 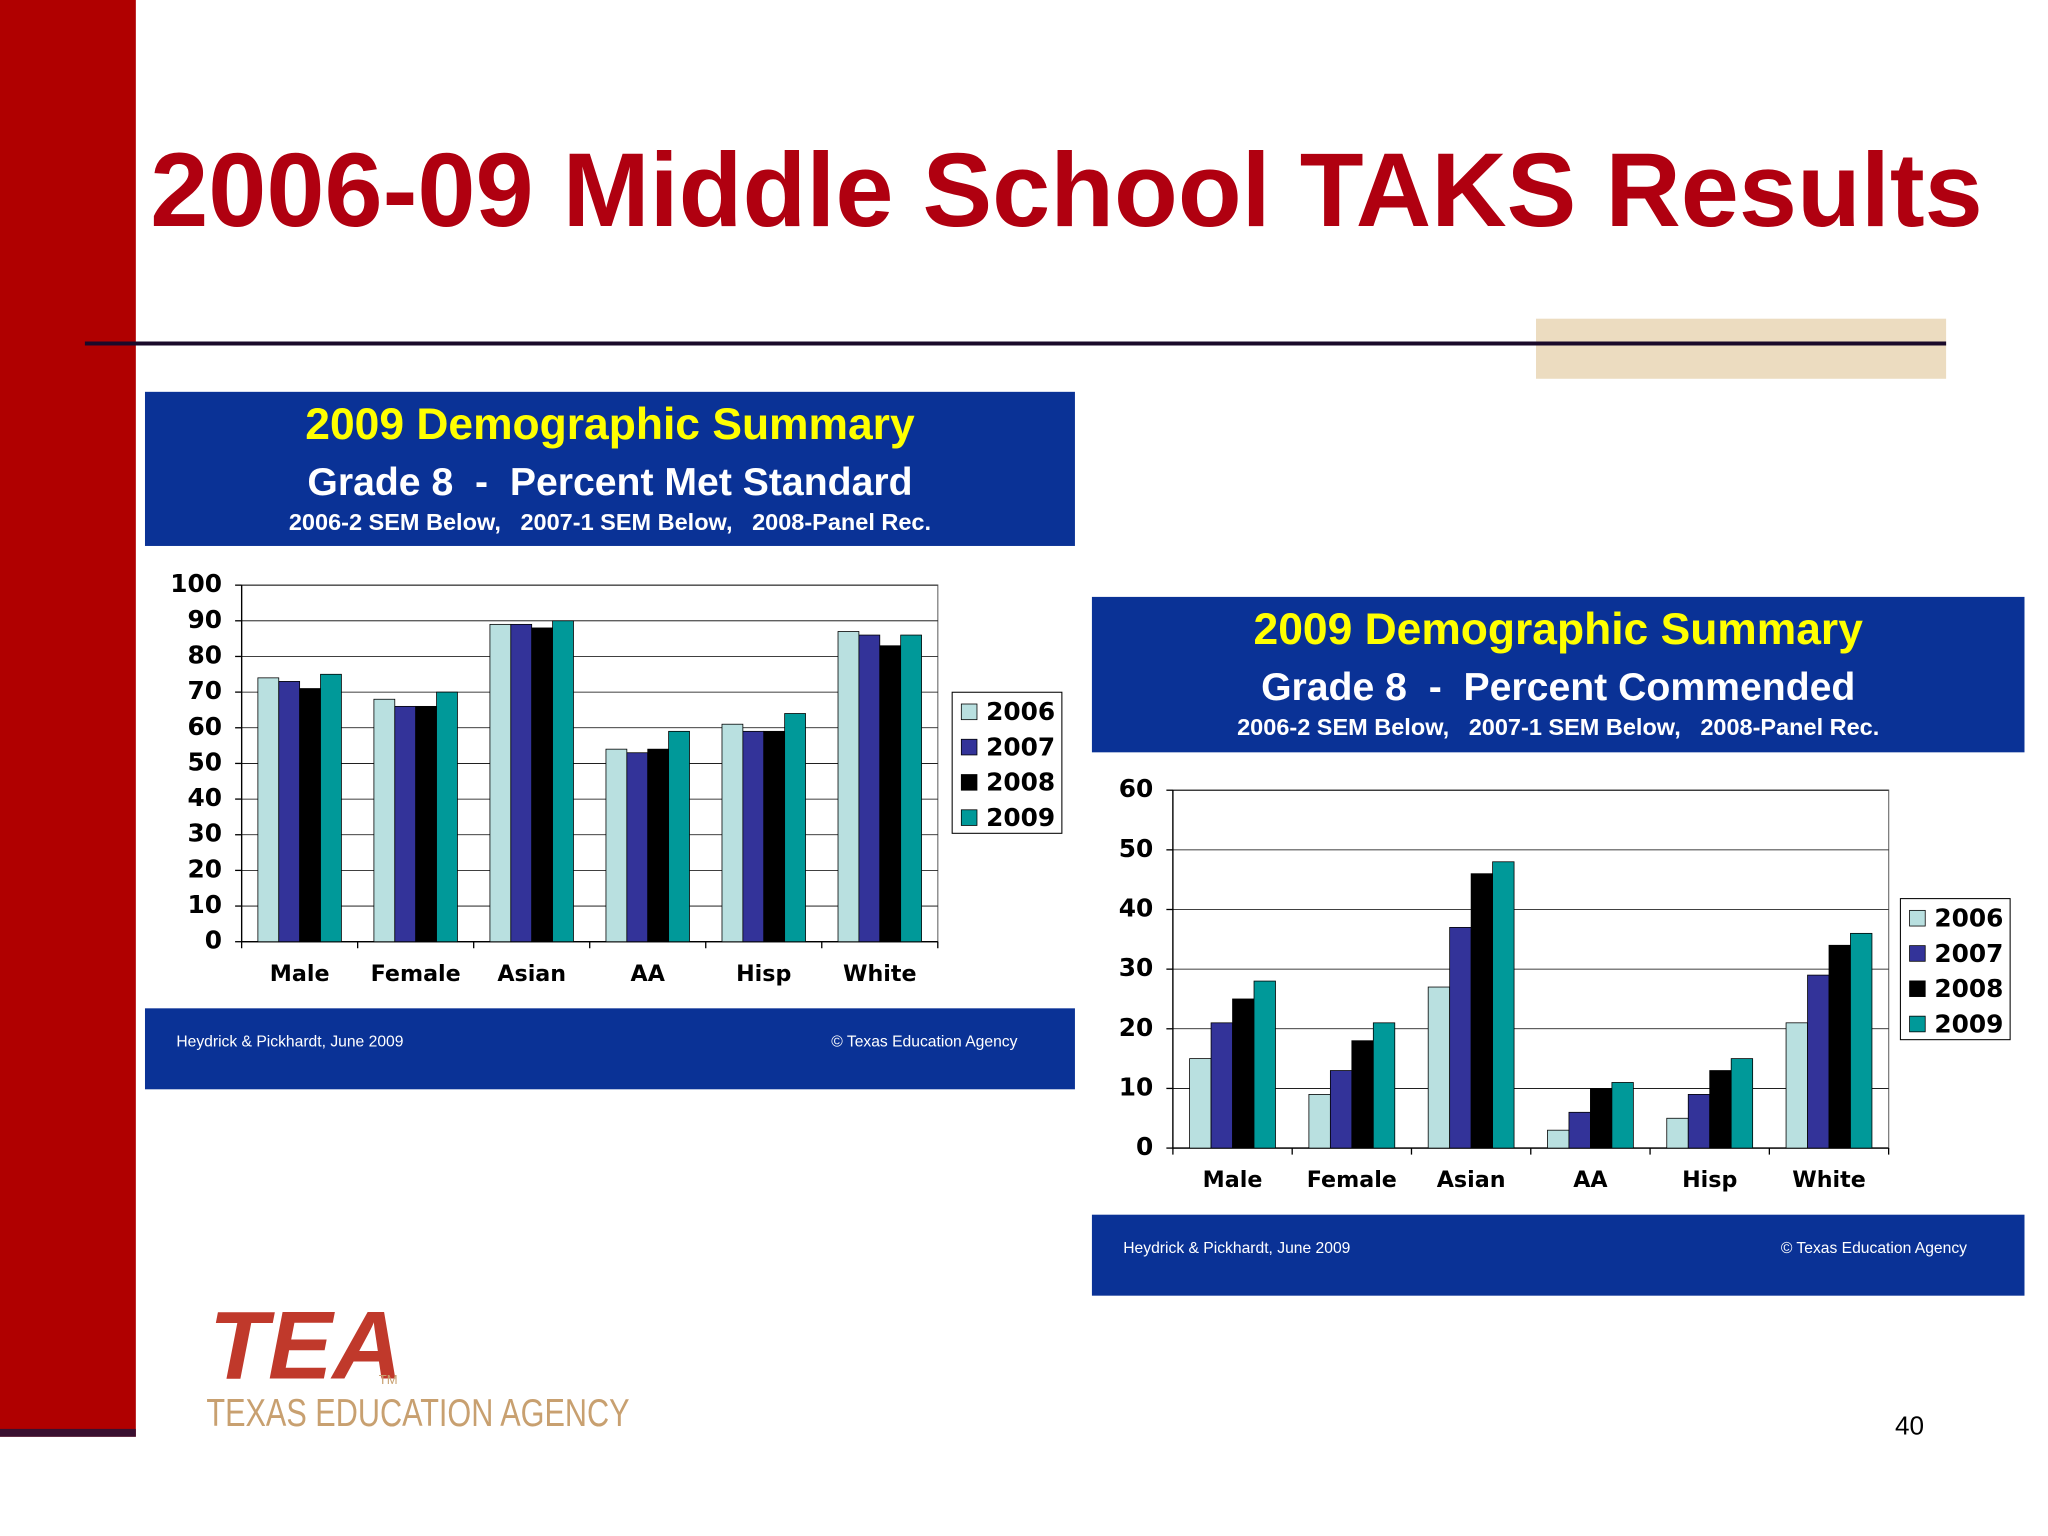 What do you see at coordinates (1968, 988) in the screenshot?
I see `legend-label: 2008` at bounding box center [1968, 988].